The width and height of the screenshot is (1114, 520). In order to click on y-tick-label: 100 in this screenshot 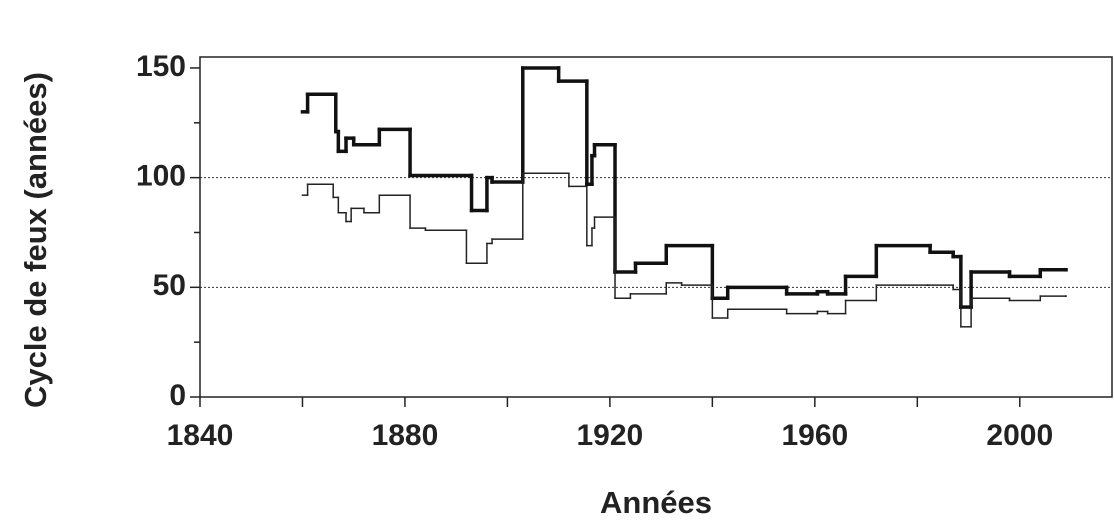, I will do `click(161, 176)`.